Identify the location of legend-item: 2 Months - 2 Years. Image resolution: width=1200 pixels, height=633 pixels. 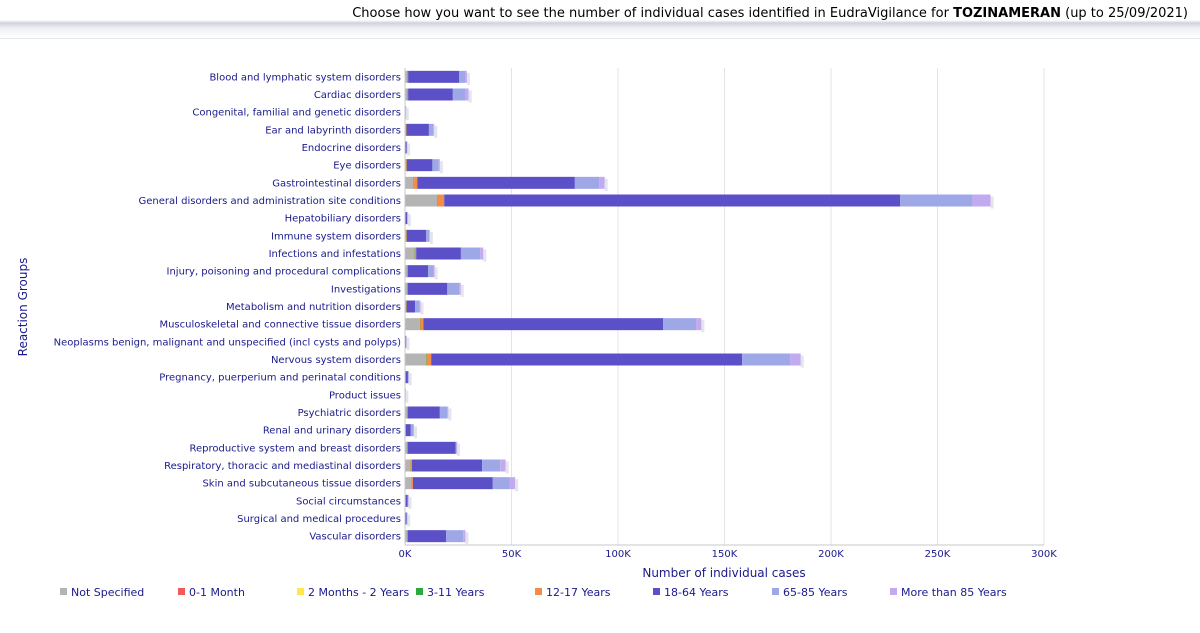
(353, 592).